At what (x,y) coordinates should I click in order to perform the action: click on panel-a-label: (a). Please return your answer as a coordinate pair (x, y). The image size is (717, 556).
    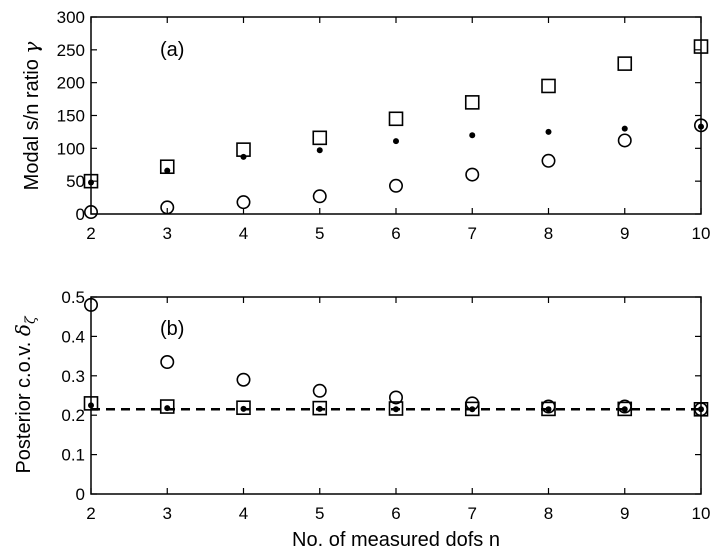
    Looking at the image, I should click on (172, 50).